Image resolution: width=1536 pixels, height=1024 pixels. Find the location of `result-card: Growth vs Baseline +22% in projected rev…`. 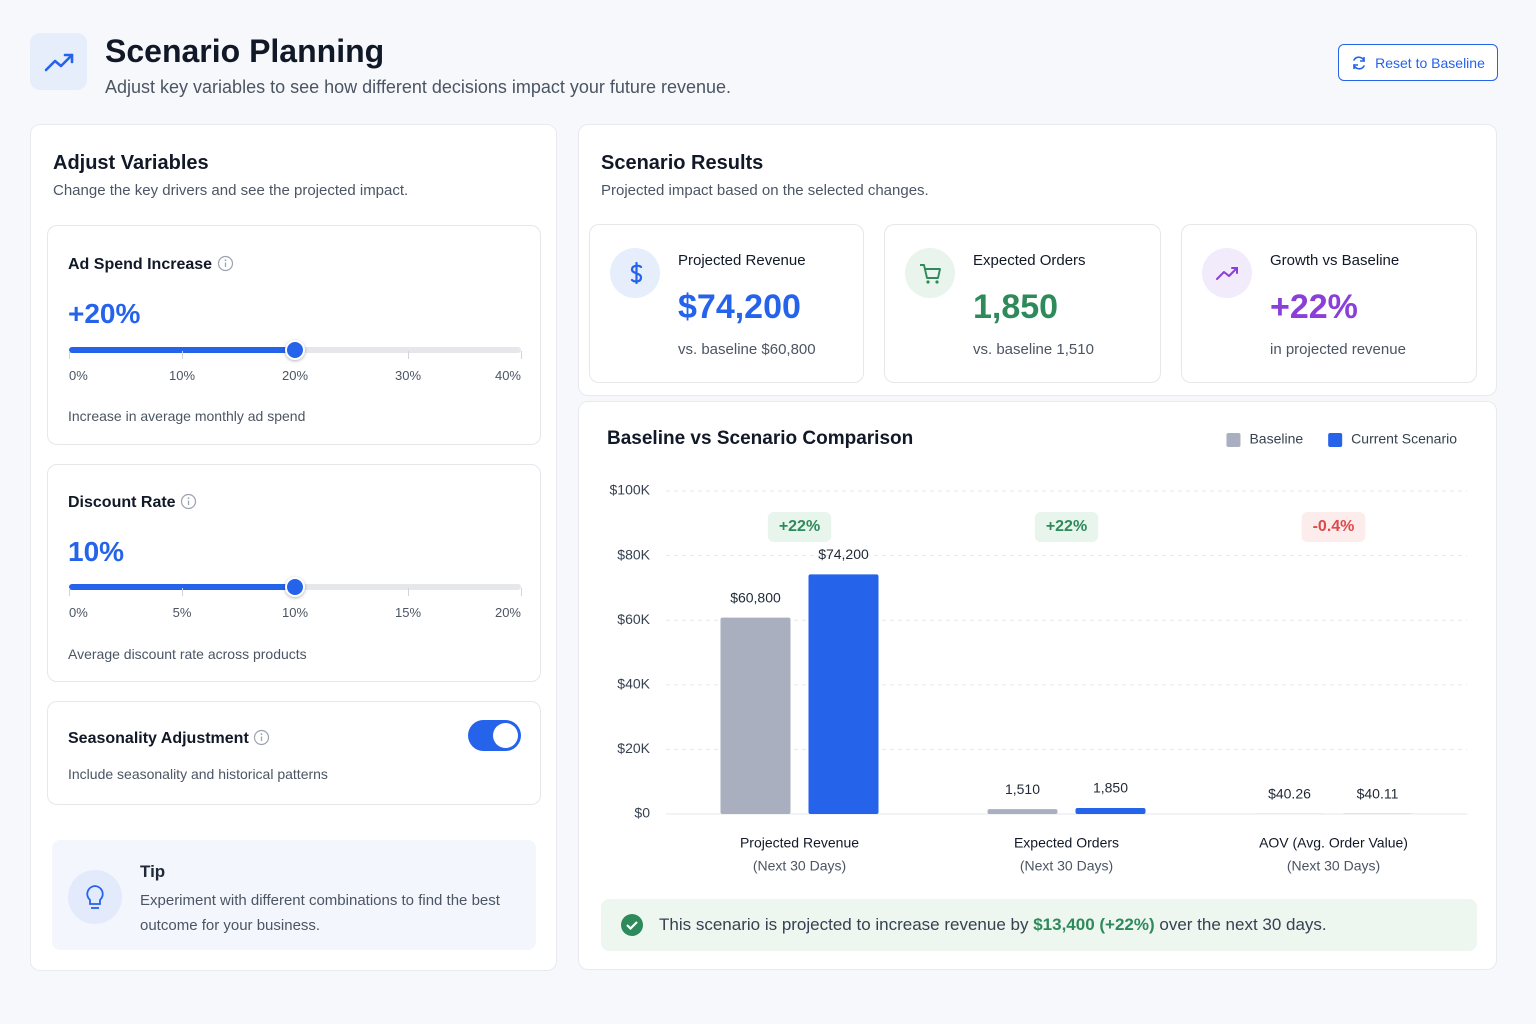

result-card: Growth vs Baseline +22% in projected rev… is located at coordinates (1329, 303).